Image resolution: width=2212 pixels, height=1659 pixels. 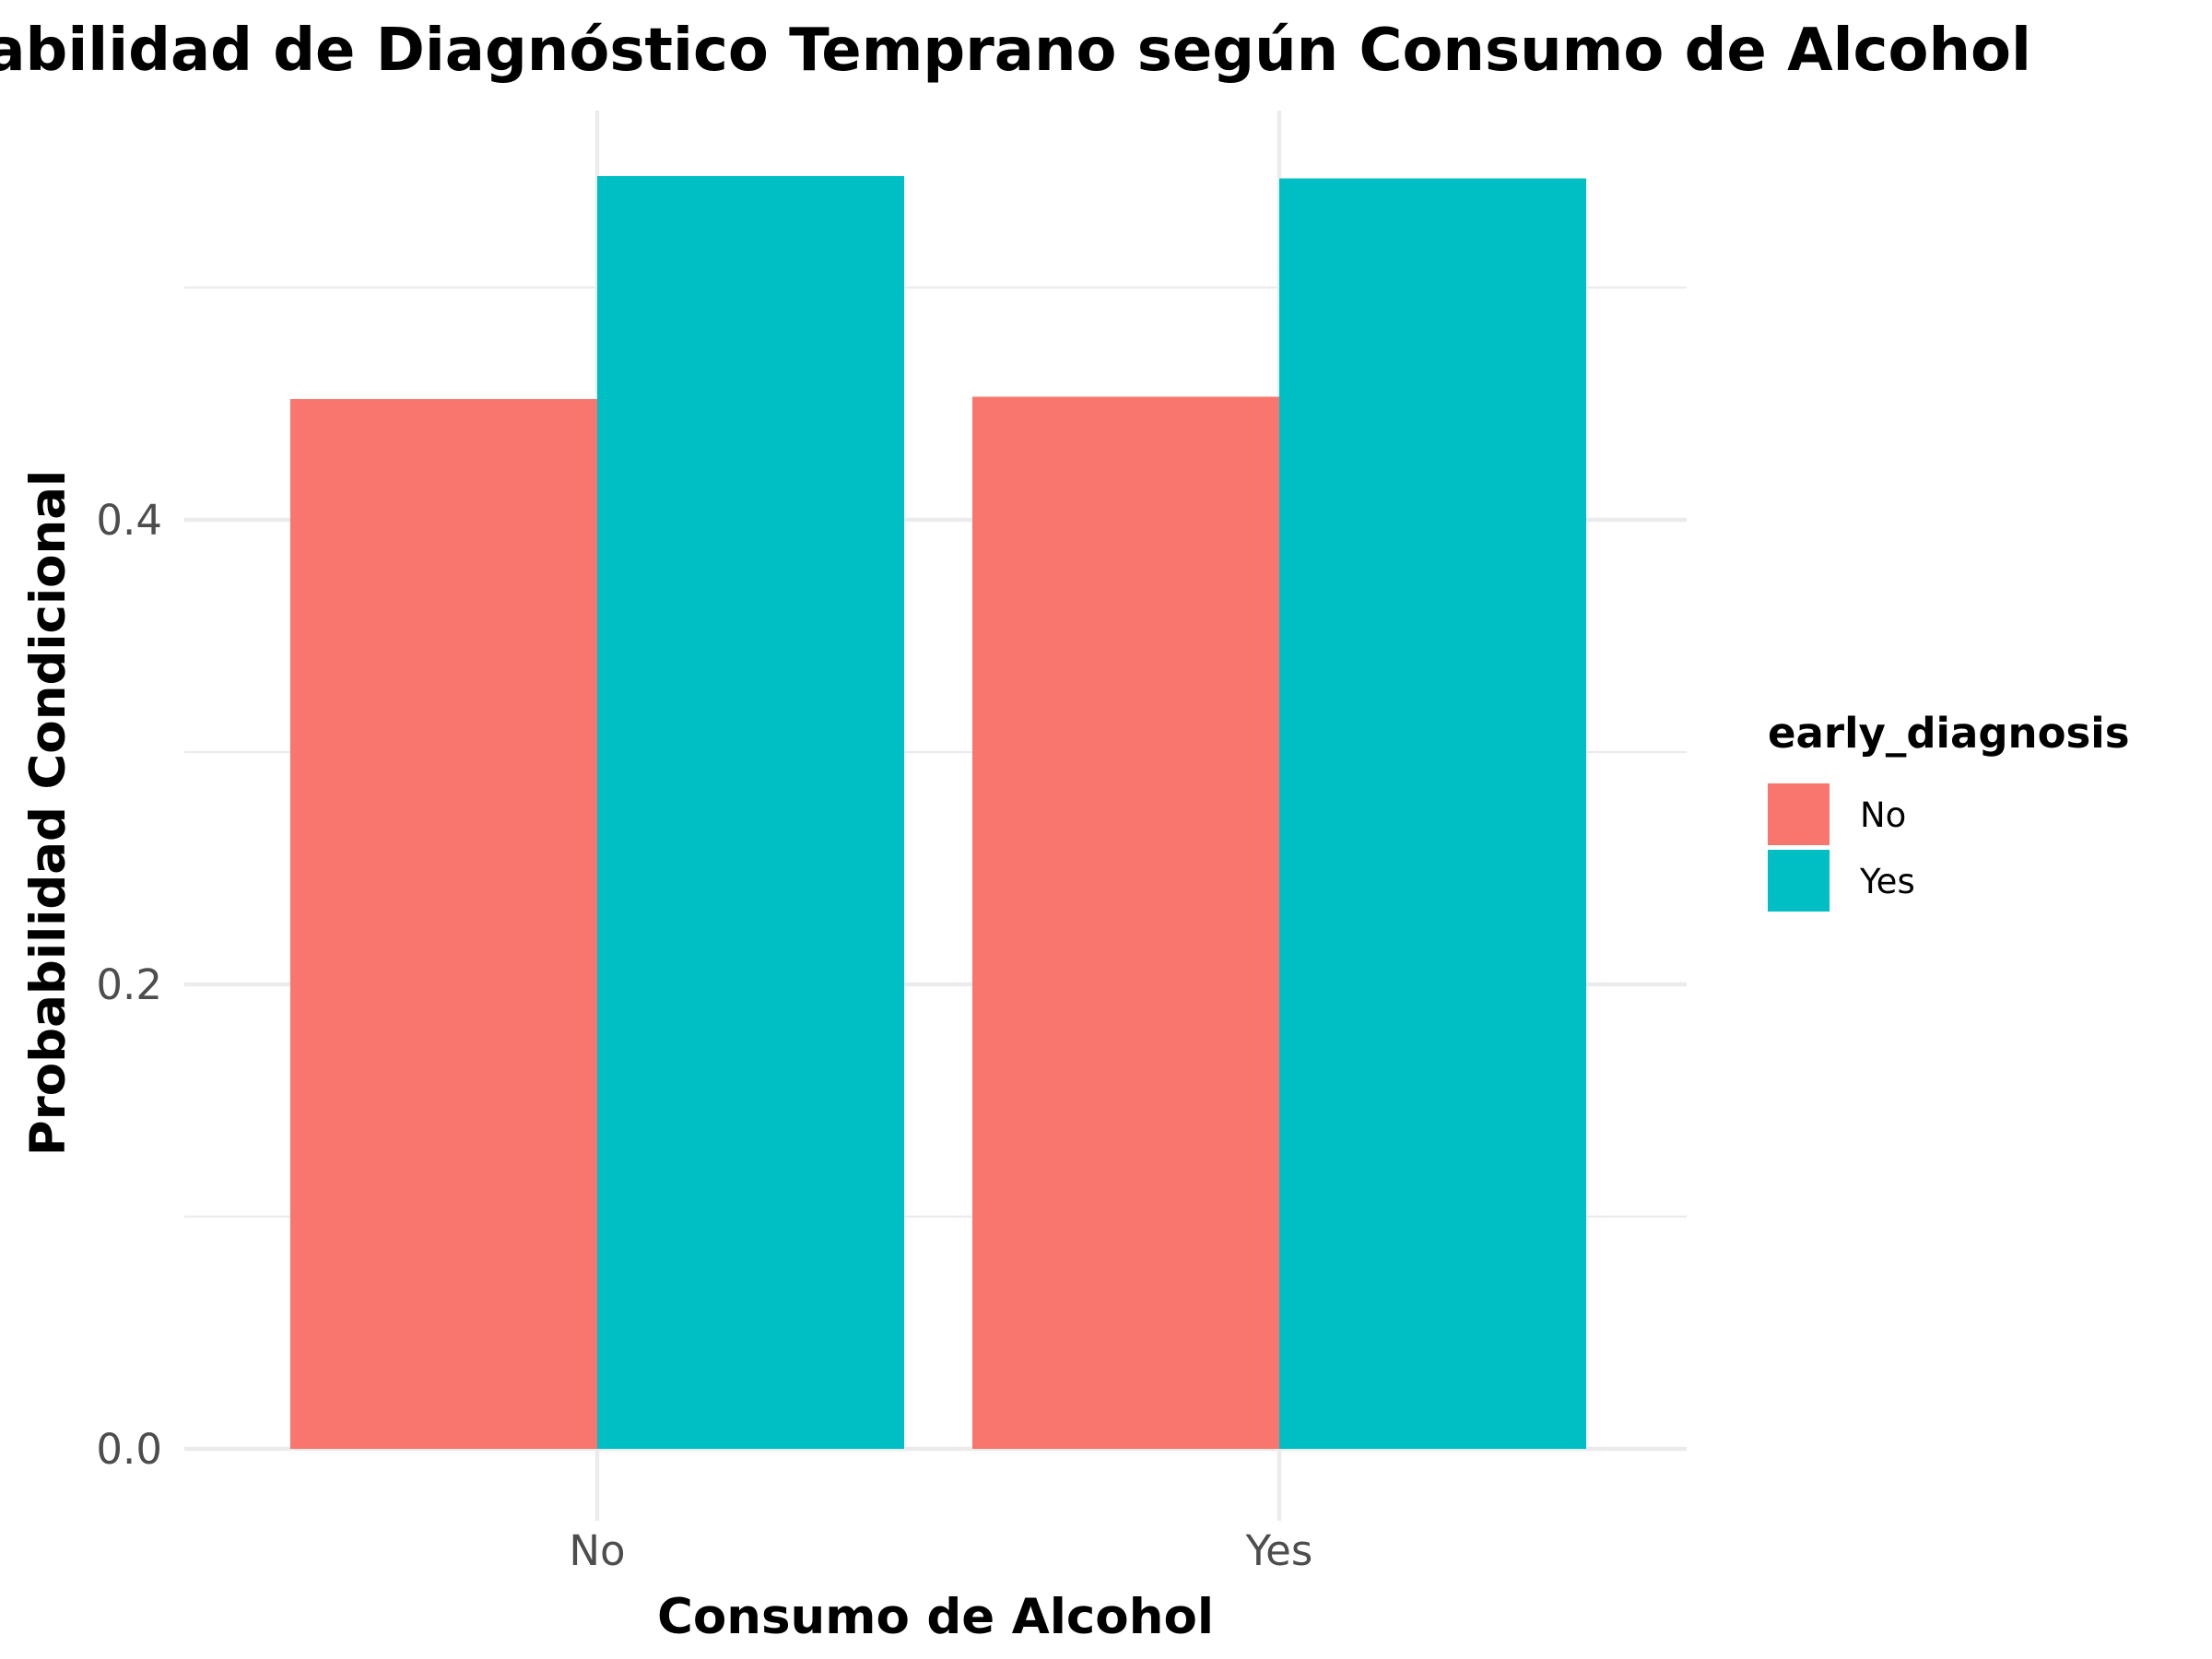 What do you see at coordinates (1887, 881) in the screenshot?
I see `legend-label-yes: Yes` at bounding box center [1887, 881].